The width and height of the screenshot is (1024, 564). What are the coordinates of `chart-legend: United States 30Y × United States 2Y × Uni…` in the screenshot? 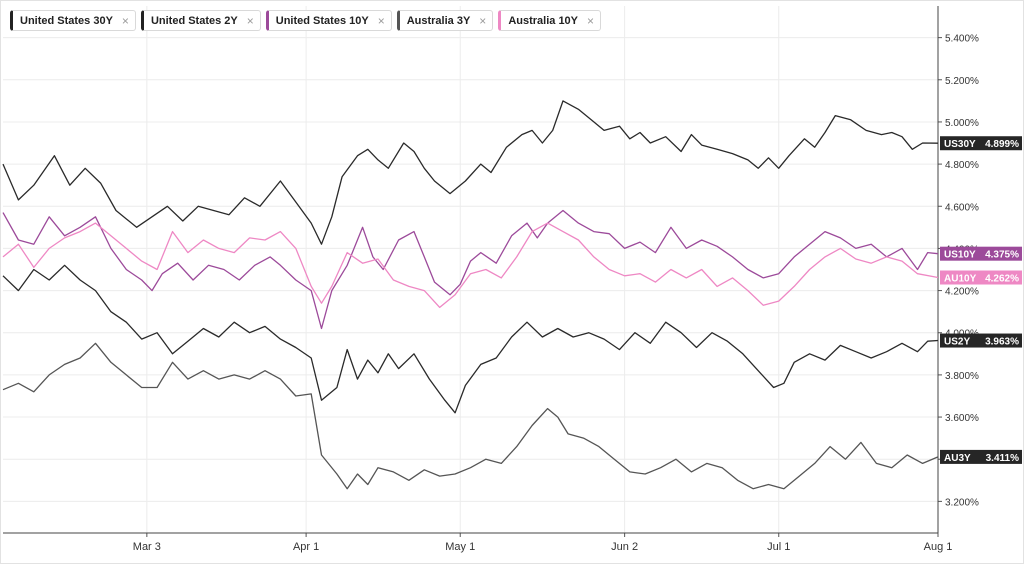 It's located at (306, 20).